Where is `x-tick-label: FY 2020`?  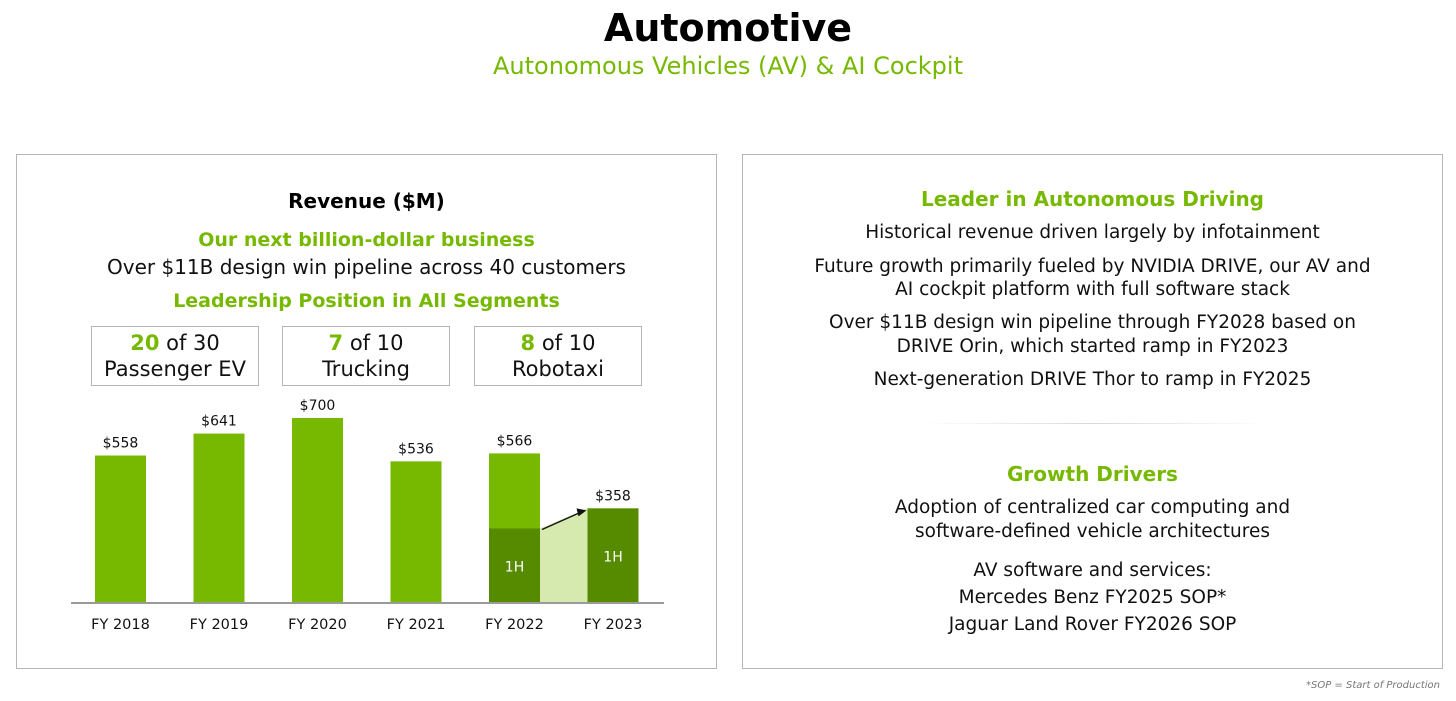
x-tick-label: FY 2020 is located at coordinates (317, 625).